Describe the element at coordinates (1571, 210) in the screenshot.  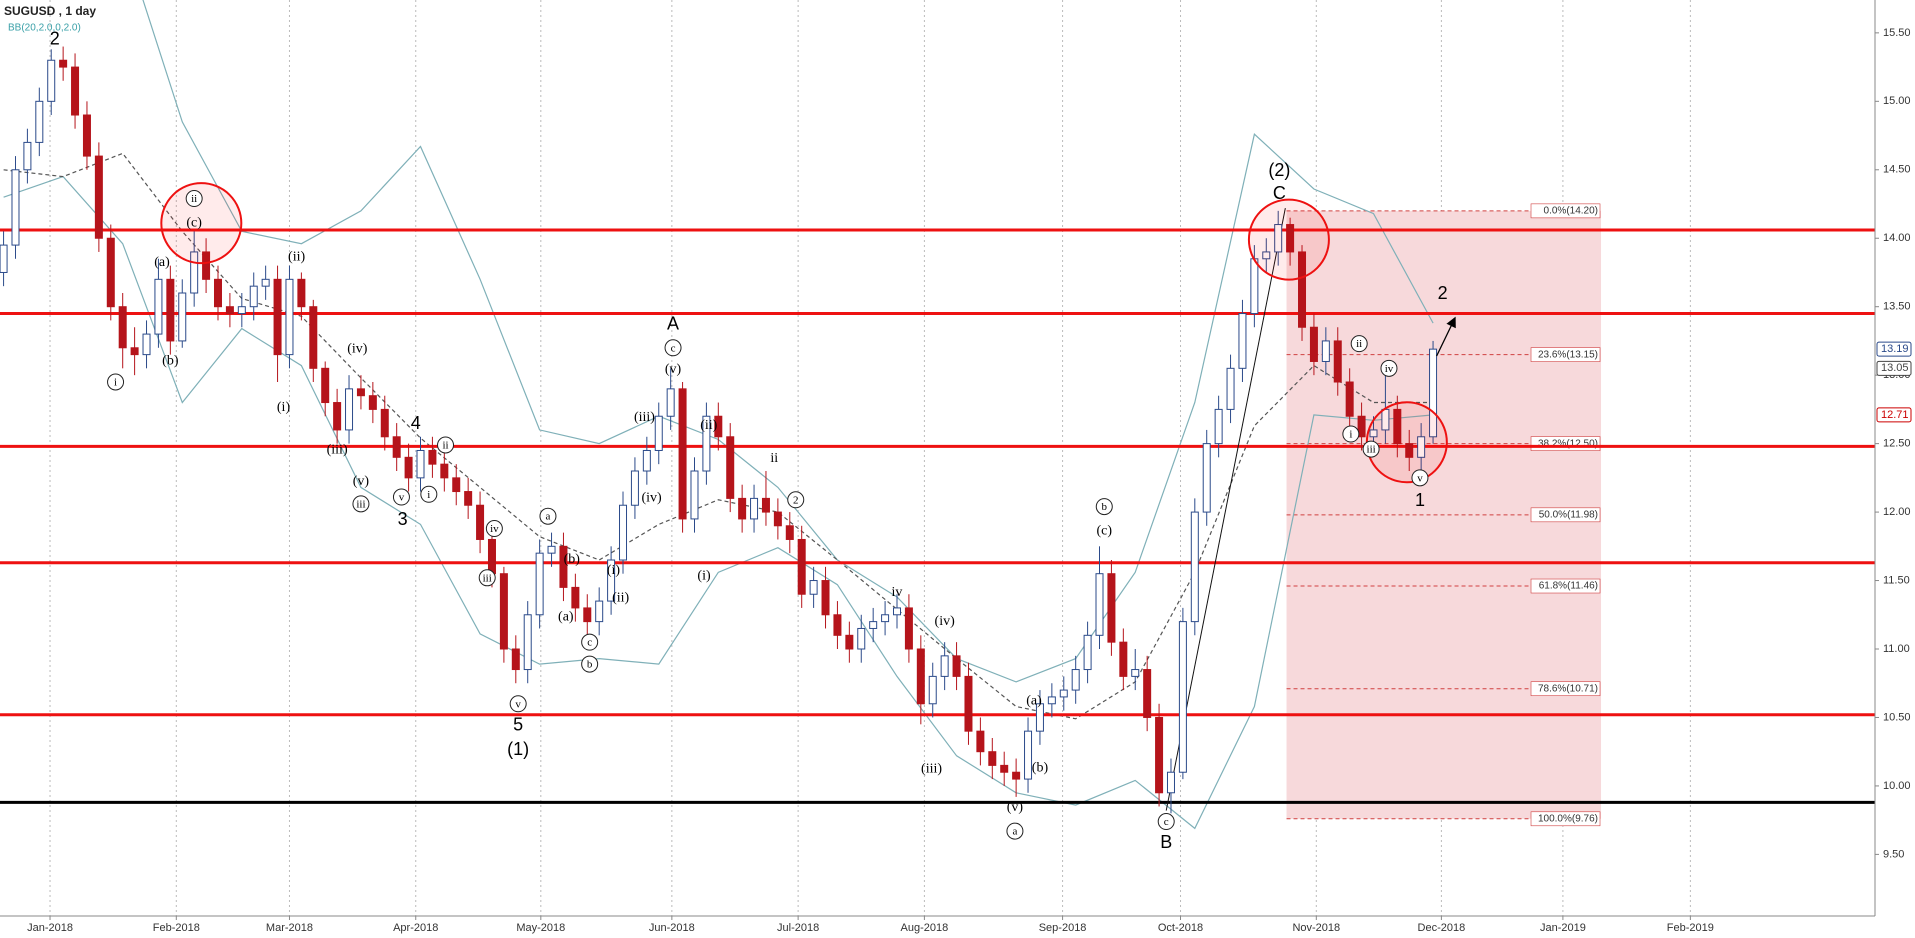
I see `fib-label: 0.0%(14.20)` at that location.